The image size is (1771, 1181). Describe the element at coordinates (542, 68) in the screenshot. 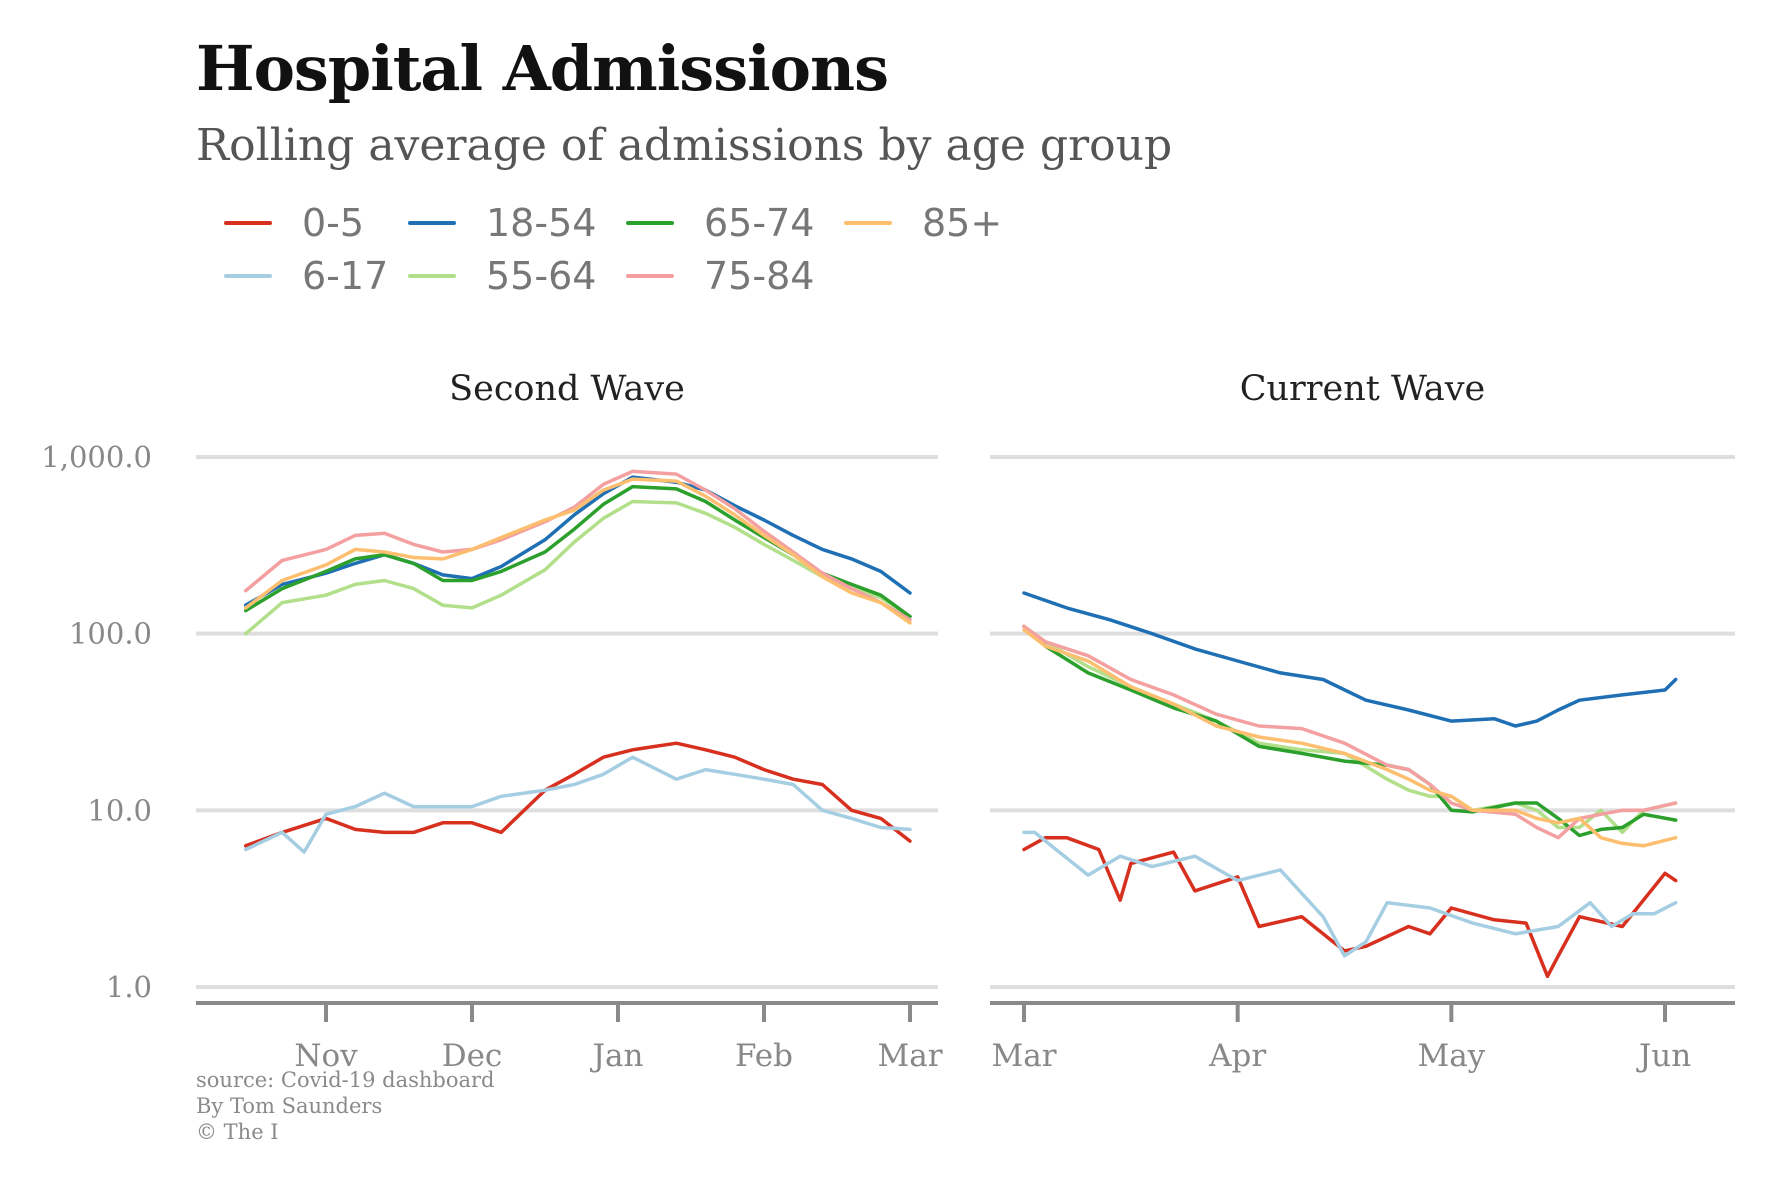

I see `chart-title: Hospital Admissions` at that location.